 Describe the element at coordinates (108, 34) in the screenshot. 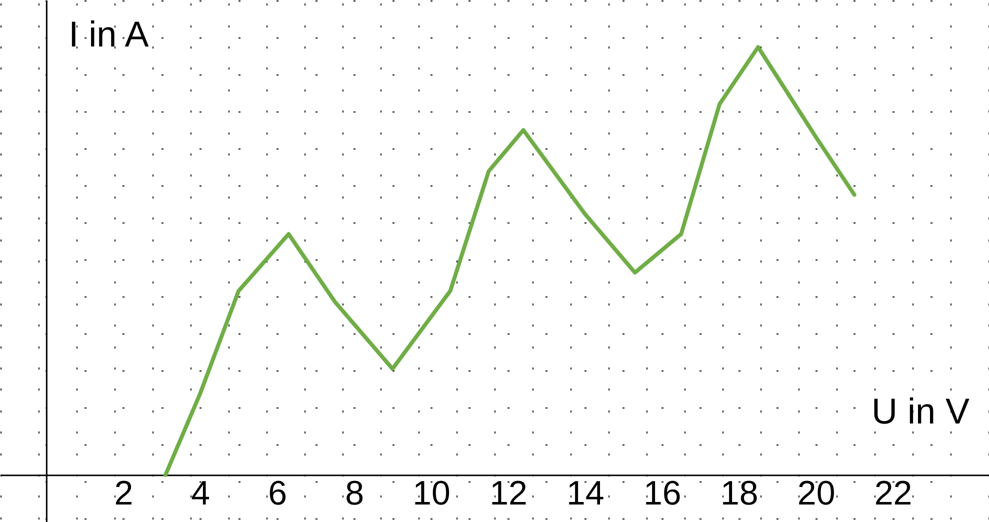

I see `y-axis-title: I in A` at that location.